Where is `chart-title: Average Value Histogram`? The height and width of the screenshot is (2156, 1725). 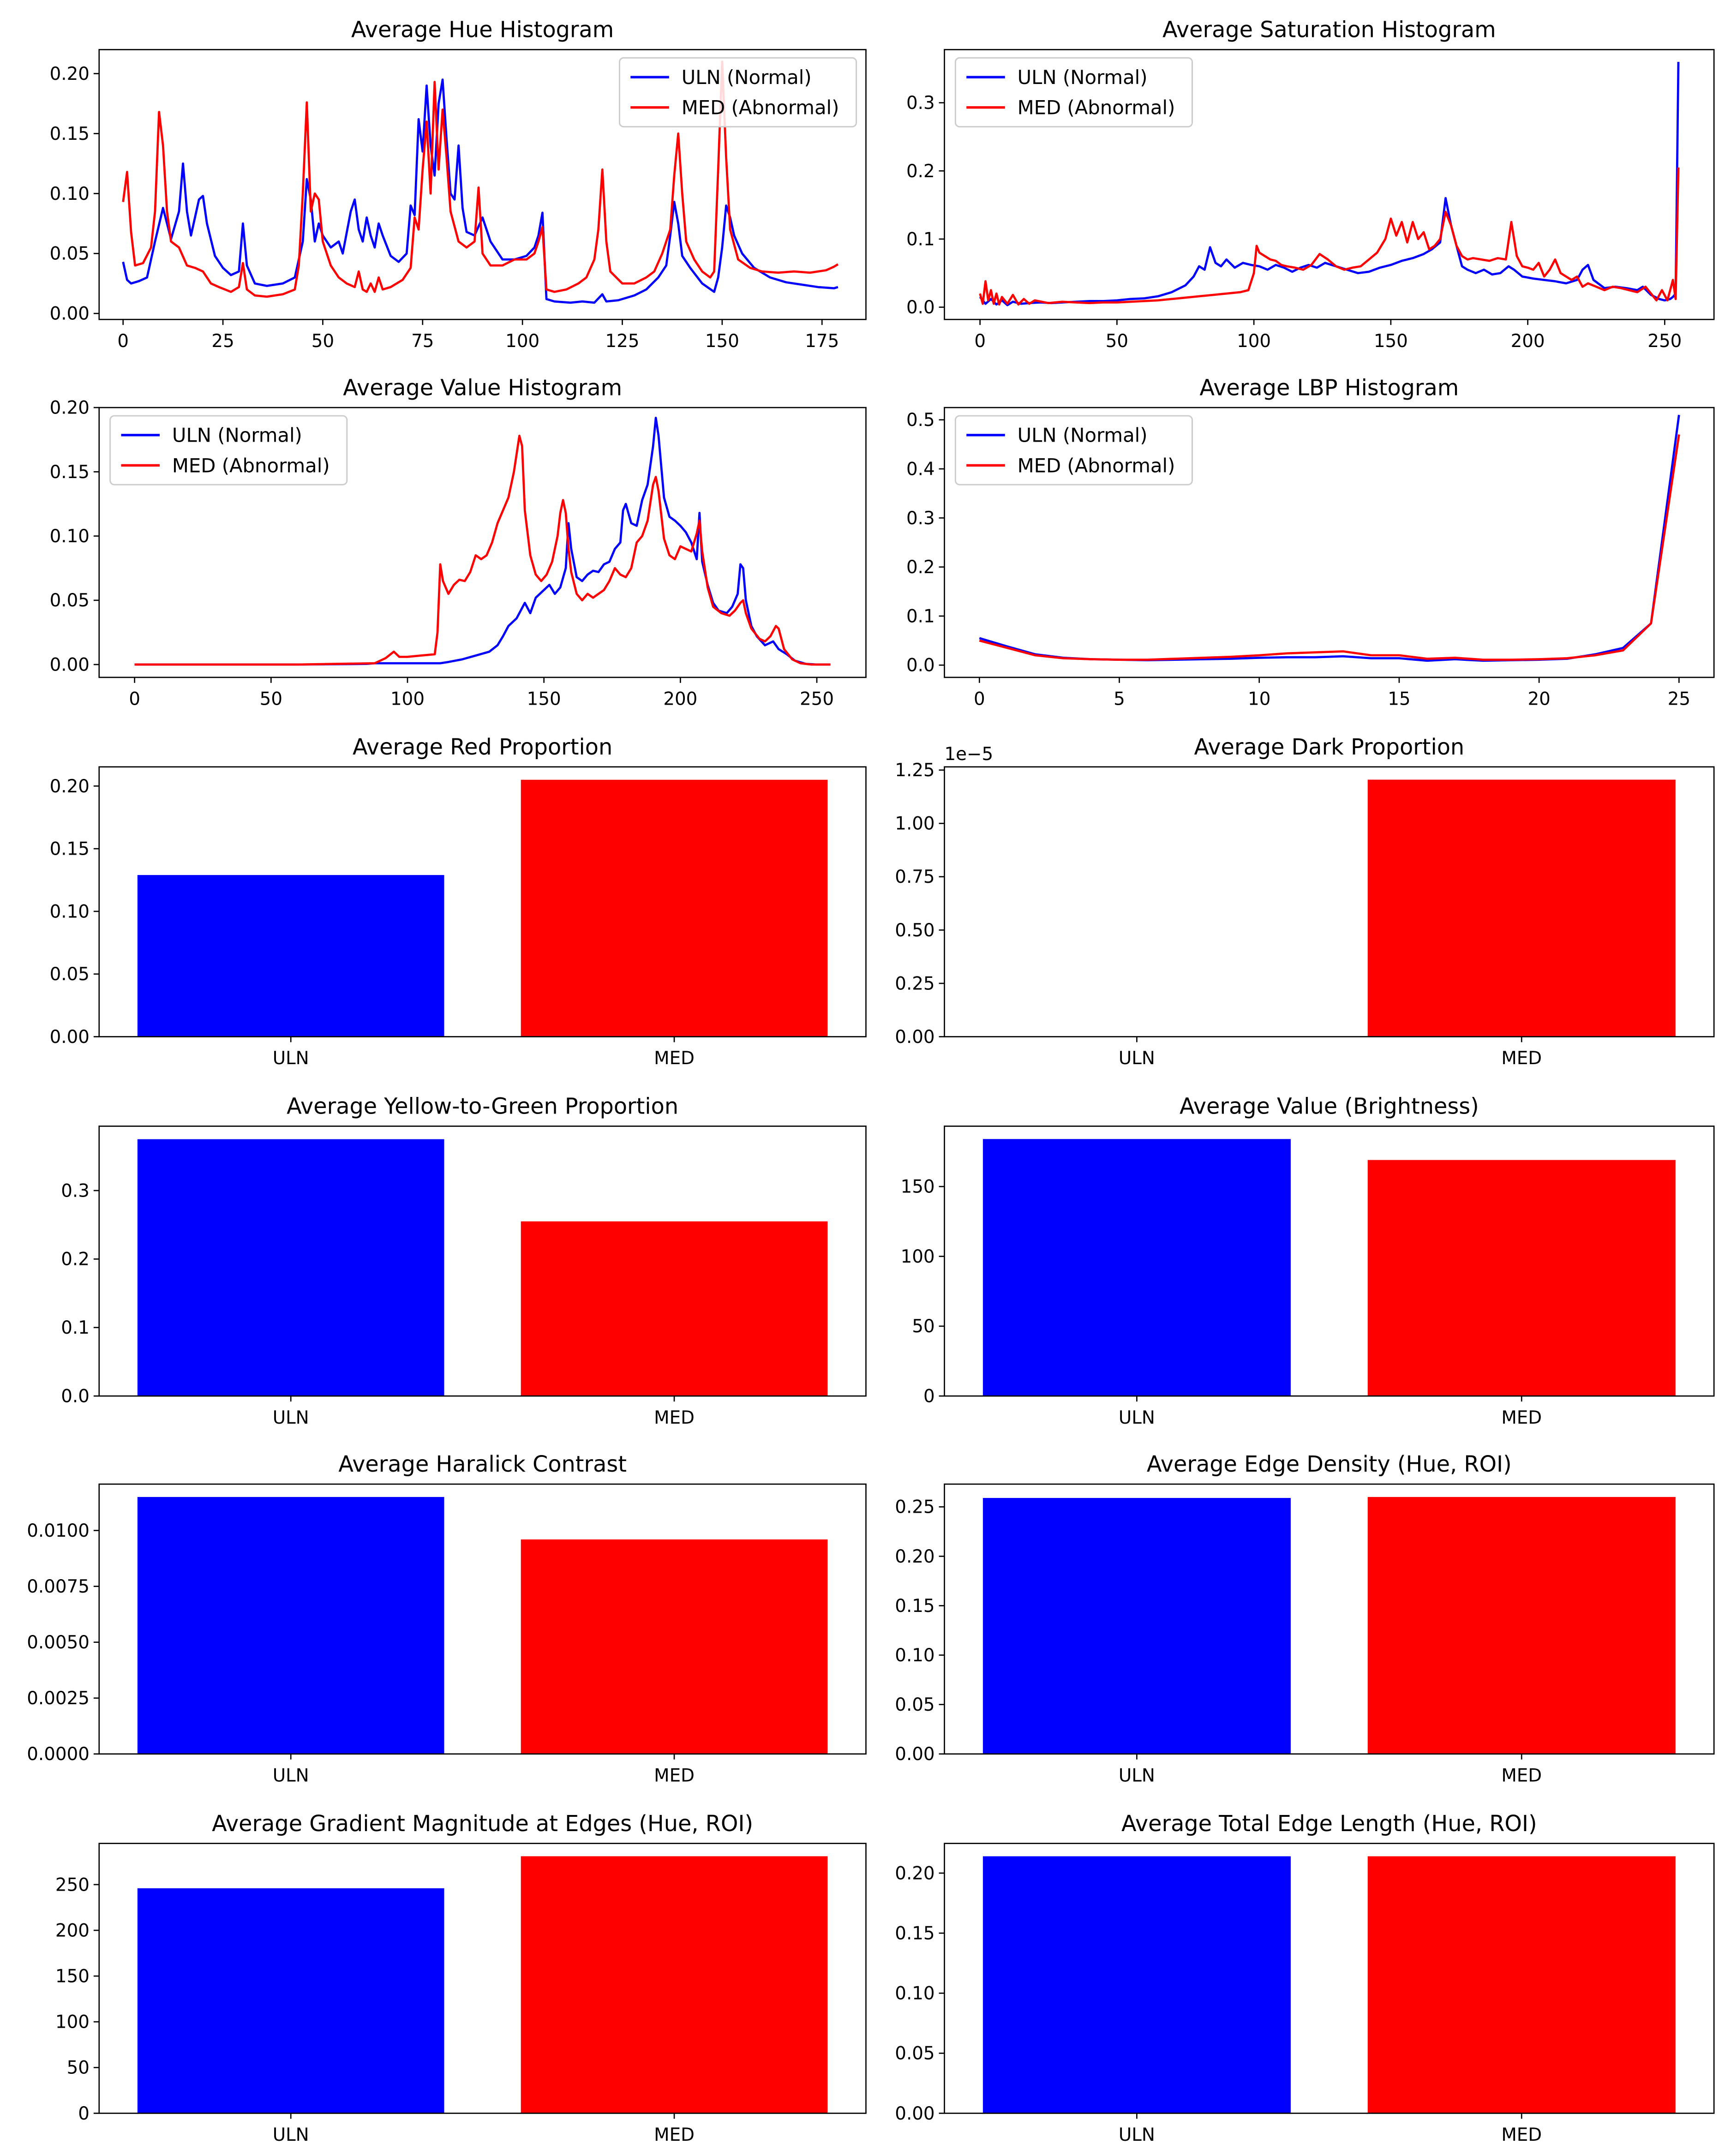 chart-title: Average Value Histogram is located at coordinates (482, 388).